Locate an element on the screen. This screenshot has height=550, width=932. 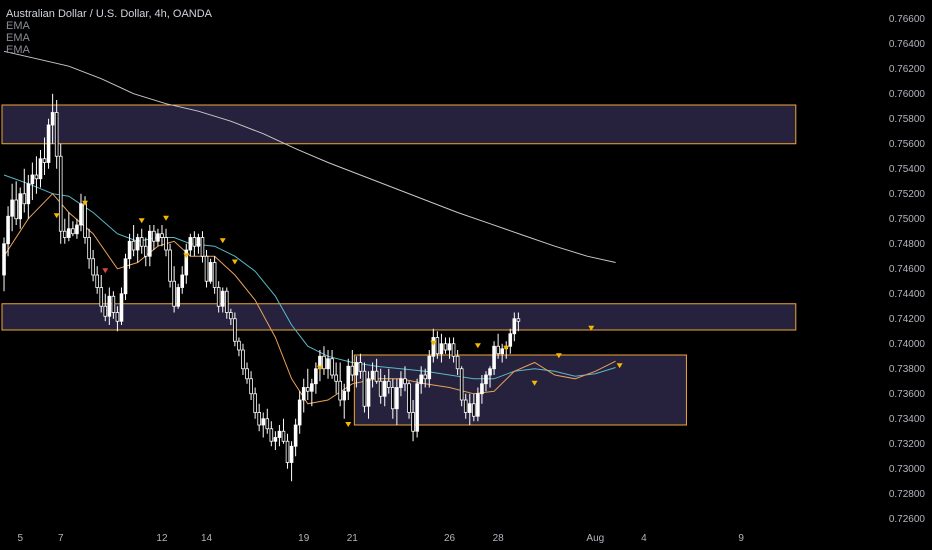
x-tick-label: 14 is located at coordinates (207, 538).